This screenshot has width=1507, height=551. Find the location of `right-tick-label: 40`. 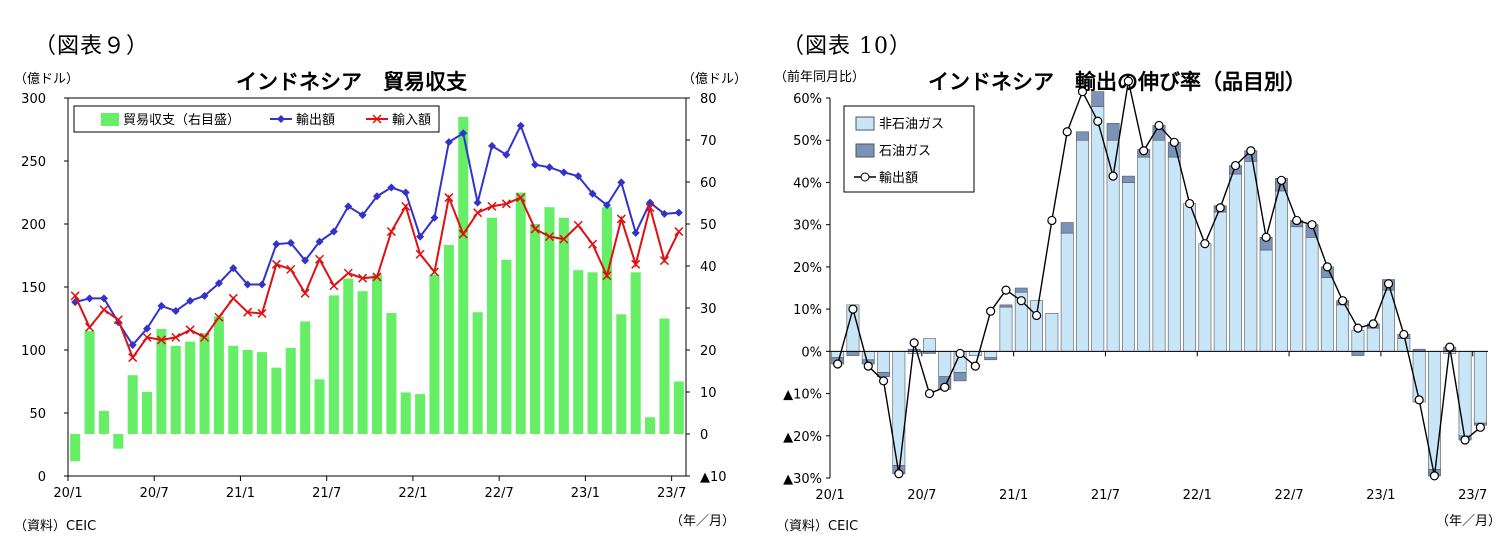

right-tick-label: 40 is located at coordinates (708, 267).